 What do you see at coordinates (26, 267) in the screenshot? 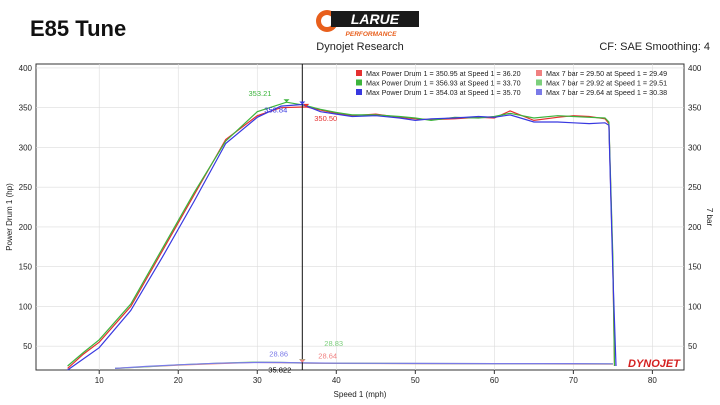
I see `y-tick-label: 150` at bounding box center [26, 267].